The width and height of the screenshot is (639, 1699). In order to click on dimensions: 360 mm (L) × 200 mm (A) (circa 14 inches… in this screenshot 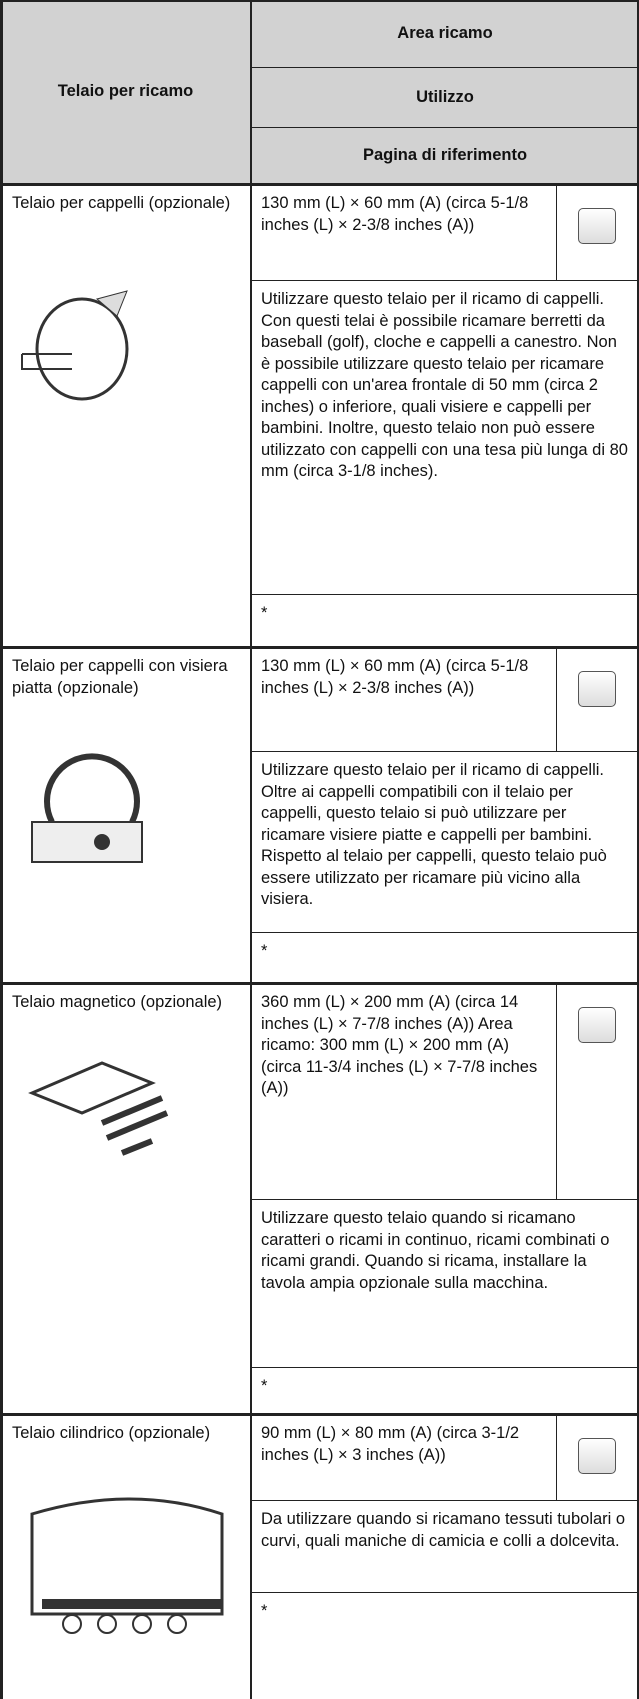, I will do `click(399, 1045)`.